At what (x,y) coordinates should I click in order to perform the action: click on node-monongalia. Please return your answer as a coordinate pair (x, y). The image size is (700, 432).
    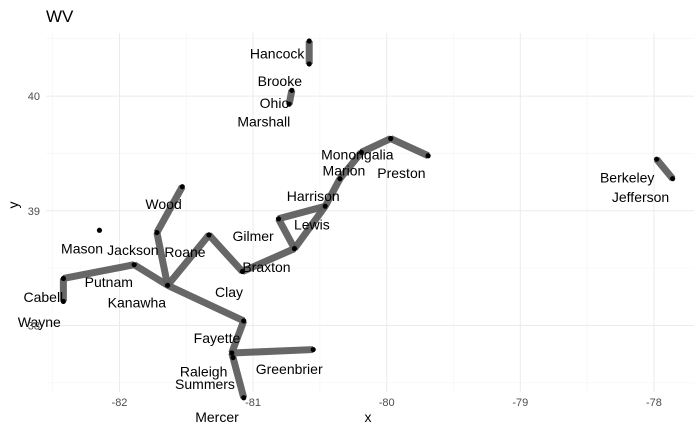
    Looking at the image, I should click on (391, 138).